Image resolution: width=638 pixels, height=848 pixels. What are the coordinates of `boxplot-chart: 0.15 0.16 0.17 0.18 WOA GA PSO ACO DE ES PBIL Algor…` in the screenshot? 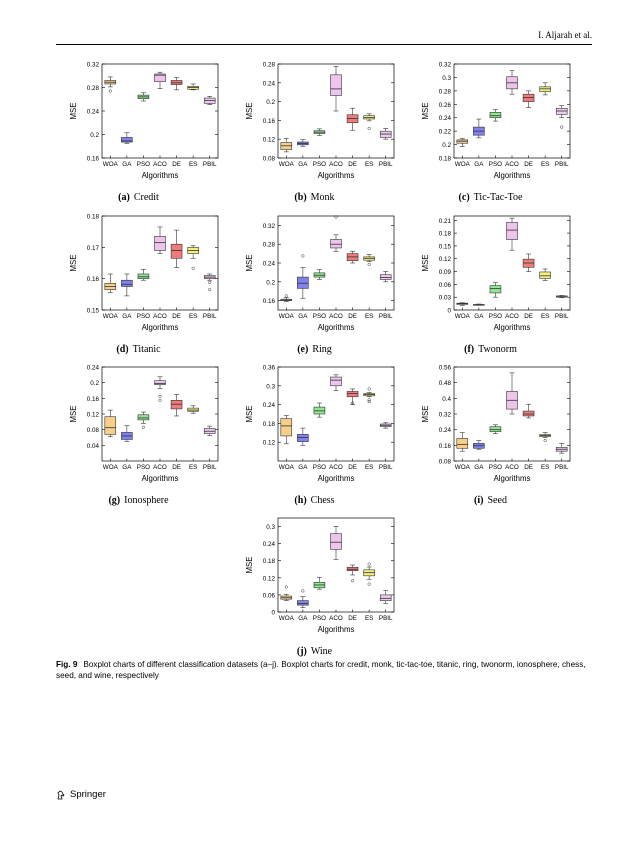 It's located at (144, 273).